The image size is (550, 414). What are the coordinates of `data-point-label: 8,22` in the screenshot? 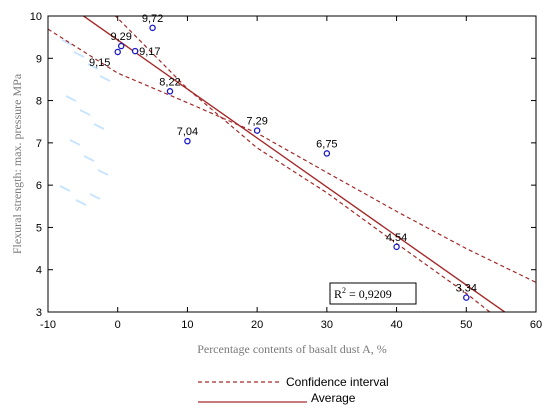 It's located at (169, 82).